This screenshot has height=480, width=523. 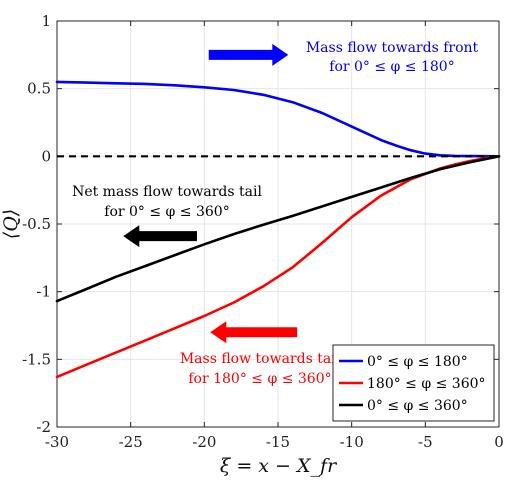 I want to click on y-tick-label: -1.5, so click(x=36, y=359).